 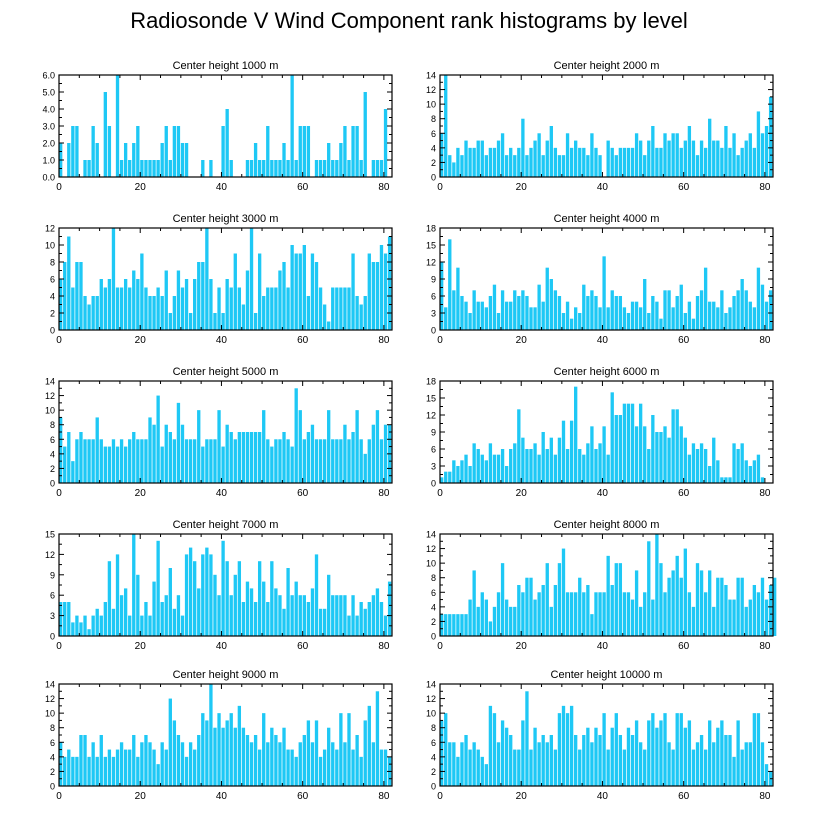 I want to click on x-tick-label: 80, so click(x=384, y=796).